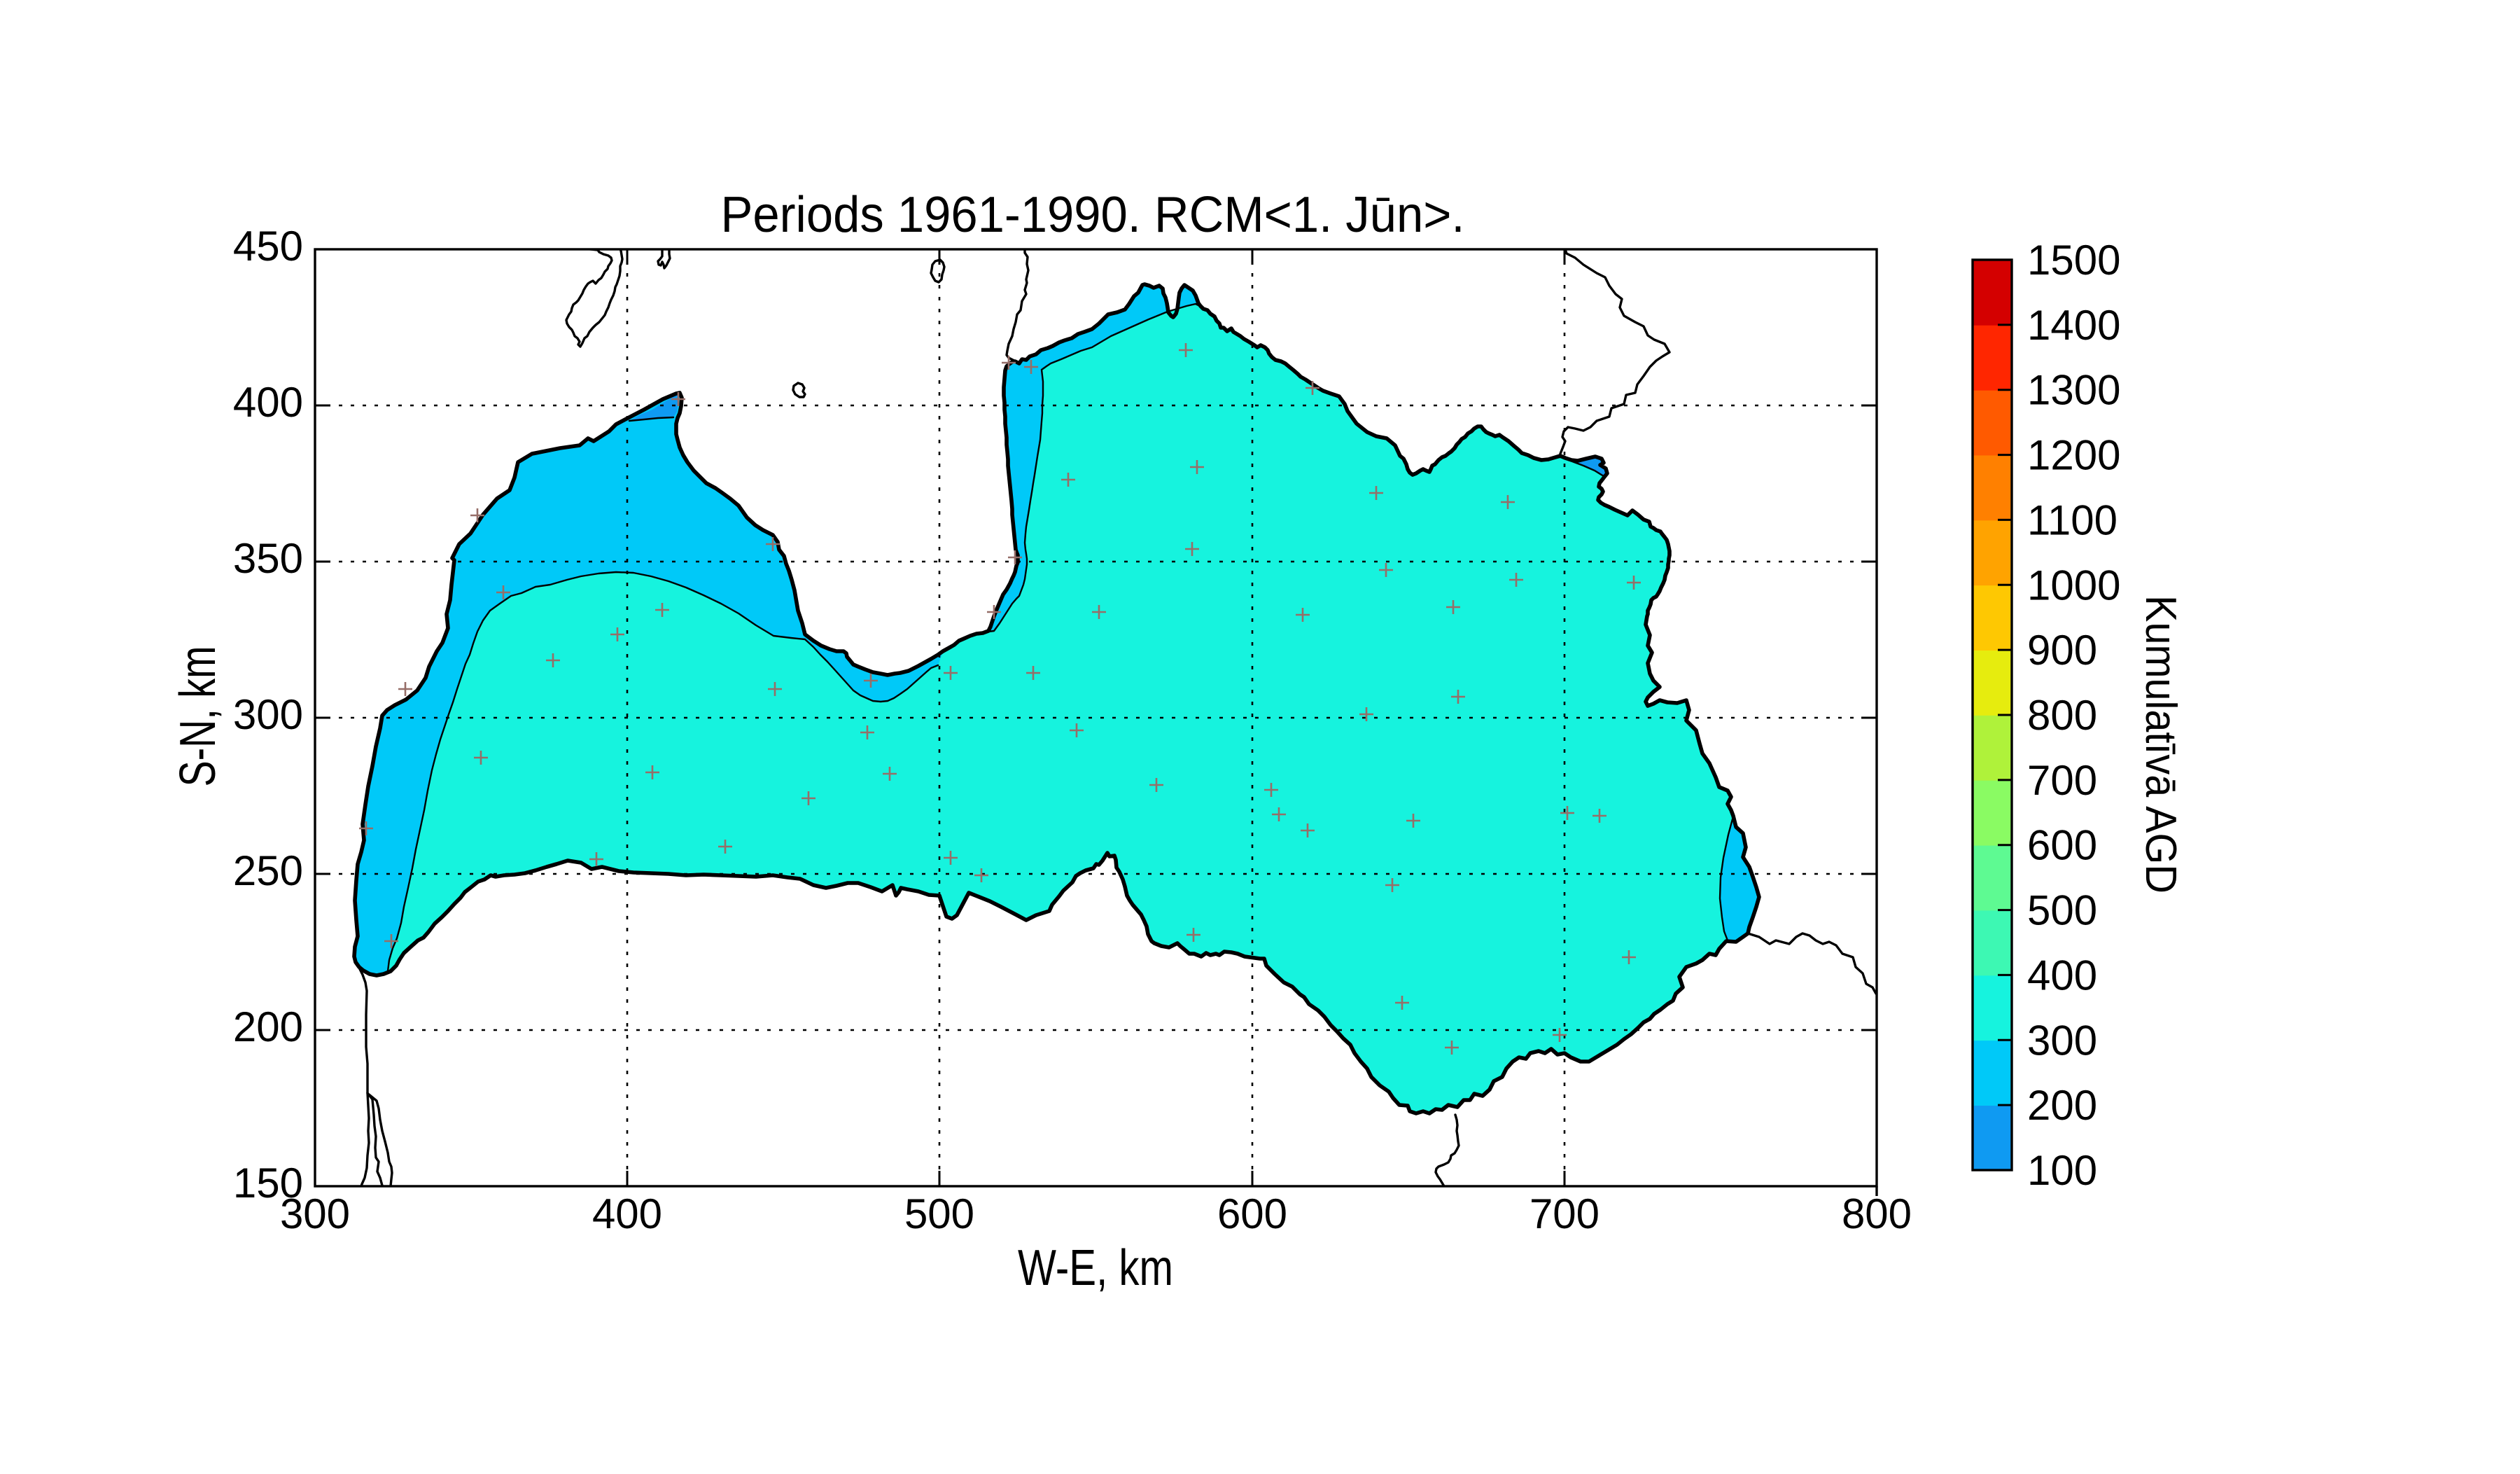  What do you see at coordinates (2073, 260) in the screenshot?
I see `svg-text: 1500` at bounding box center [2073, 260].